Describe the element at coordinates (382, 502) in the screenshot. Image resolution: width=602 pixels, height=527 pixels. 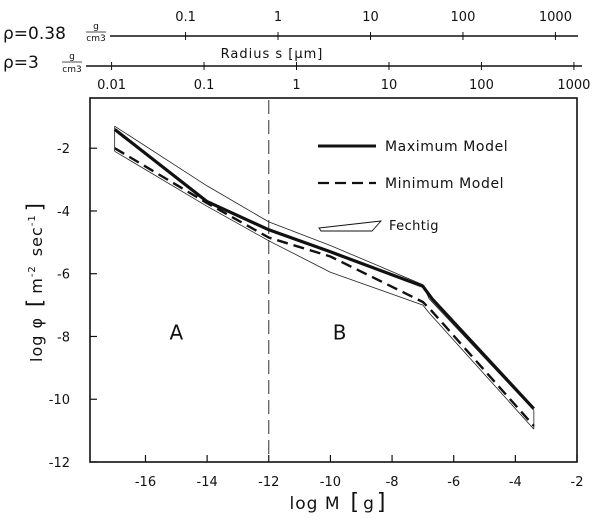
I see `x-axis-label-bracket-close: ]` at that location.